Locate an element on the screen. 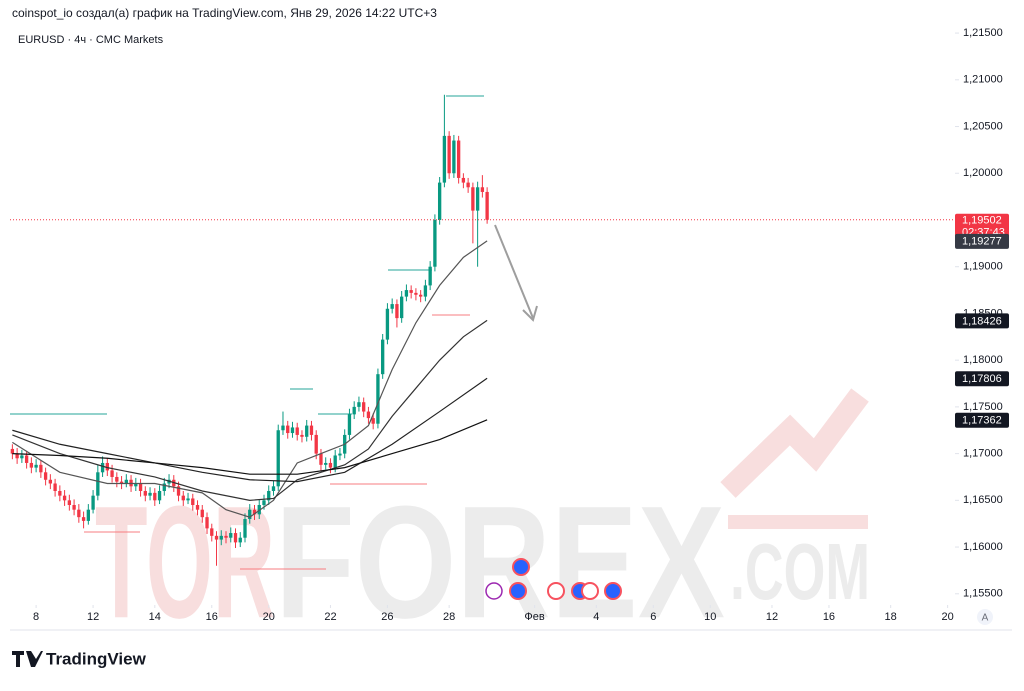  watermark-accent: TOR is located at coordinates (185, 561).